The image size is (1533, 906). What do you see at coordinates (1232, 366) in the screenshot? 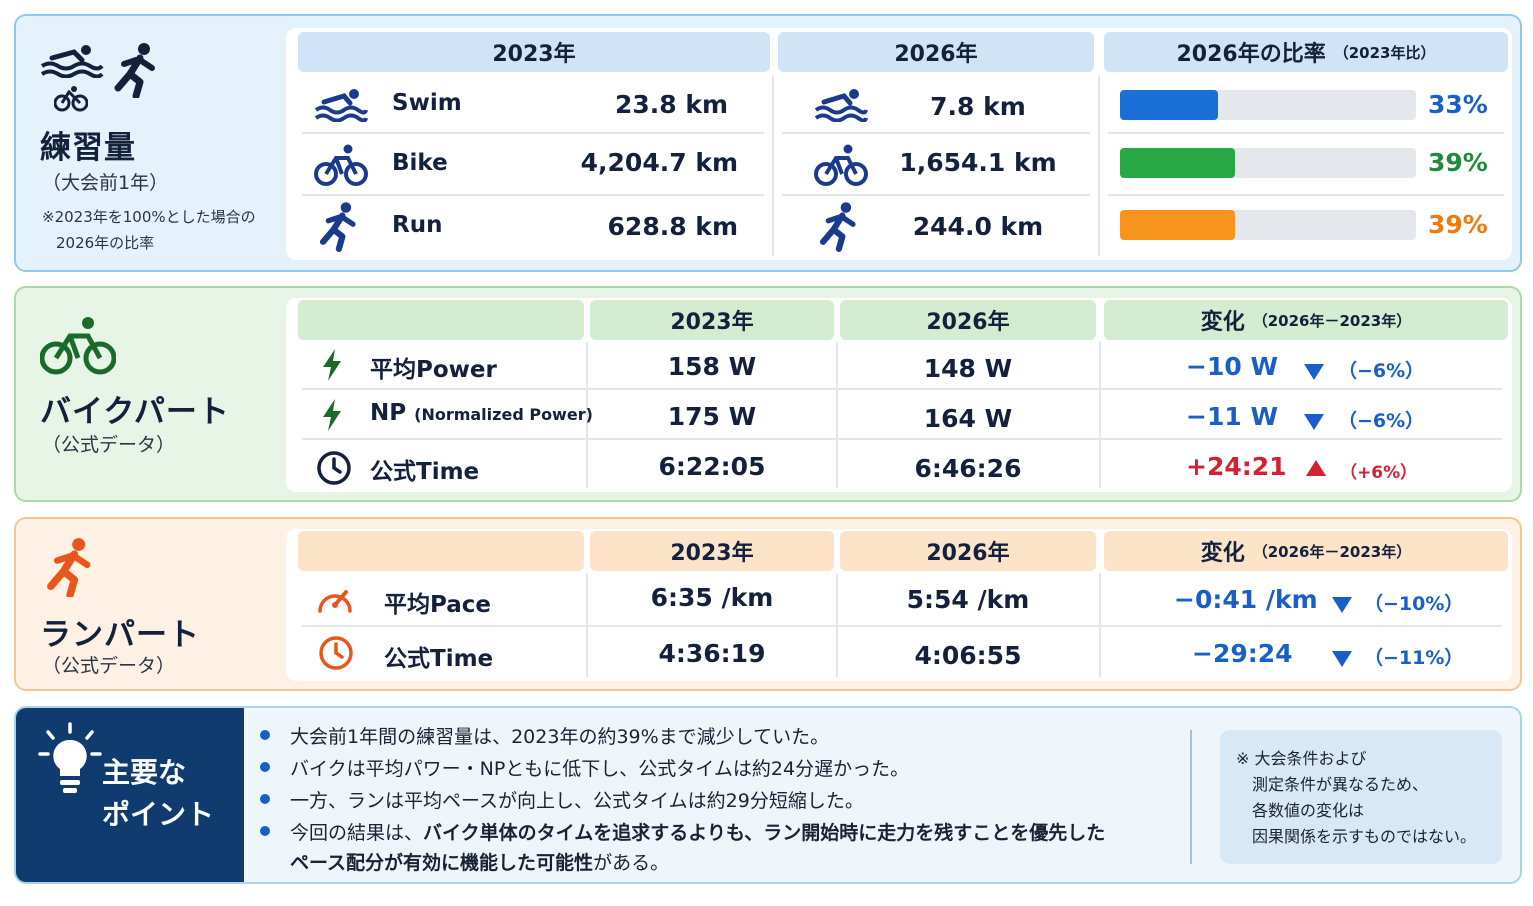
I see `avg-power-change: −10 W` at bounding box center [1232, 366].